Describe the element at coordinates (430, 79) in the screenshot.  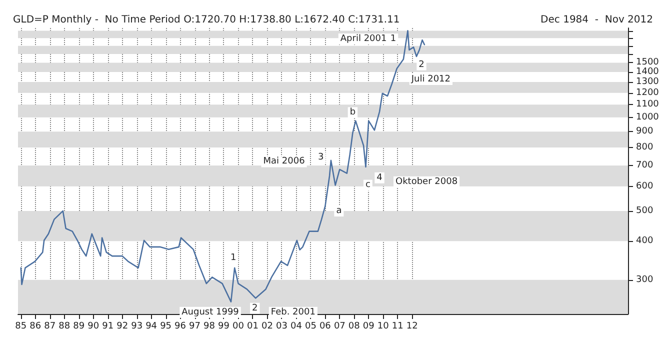
I see `annotation: Juli 2012` at that location.